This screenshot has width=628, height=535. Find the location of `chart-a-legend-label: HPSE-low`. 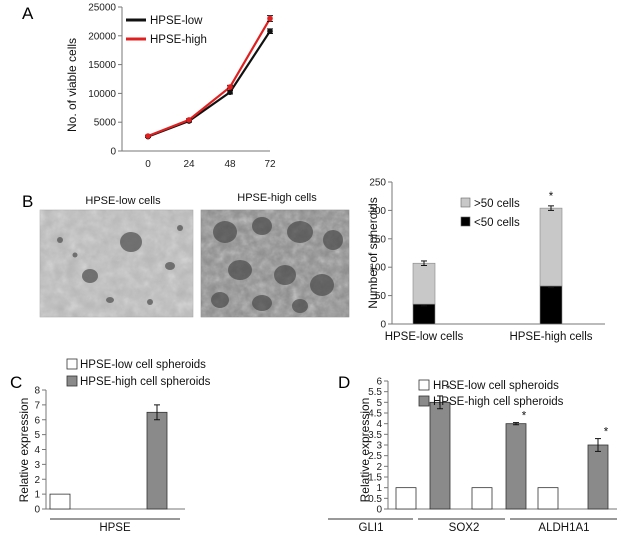

chart-a-legend-label: HPSE-low is located at coordinates (176, 21).